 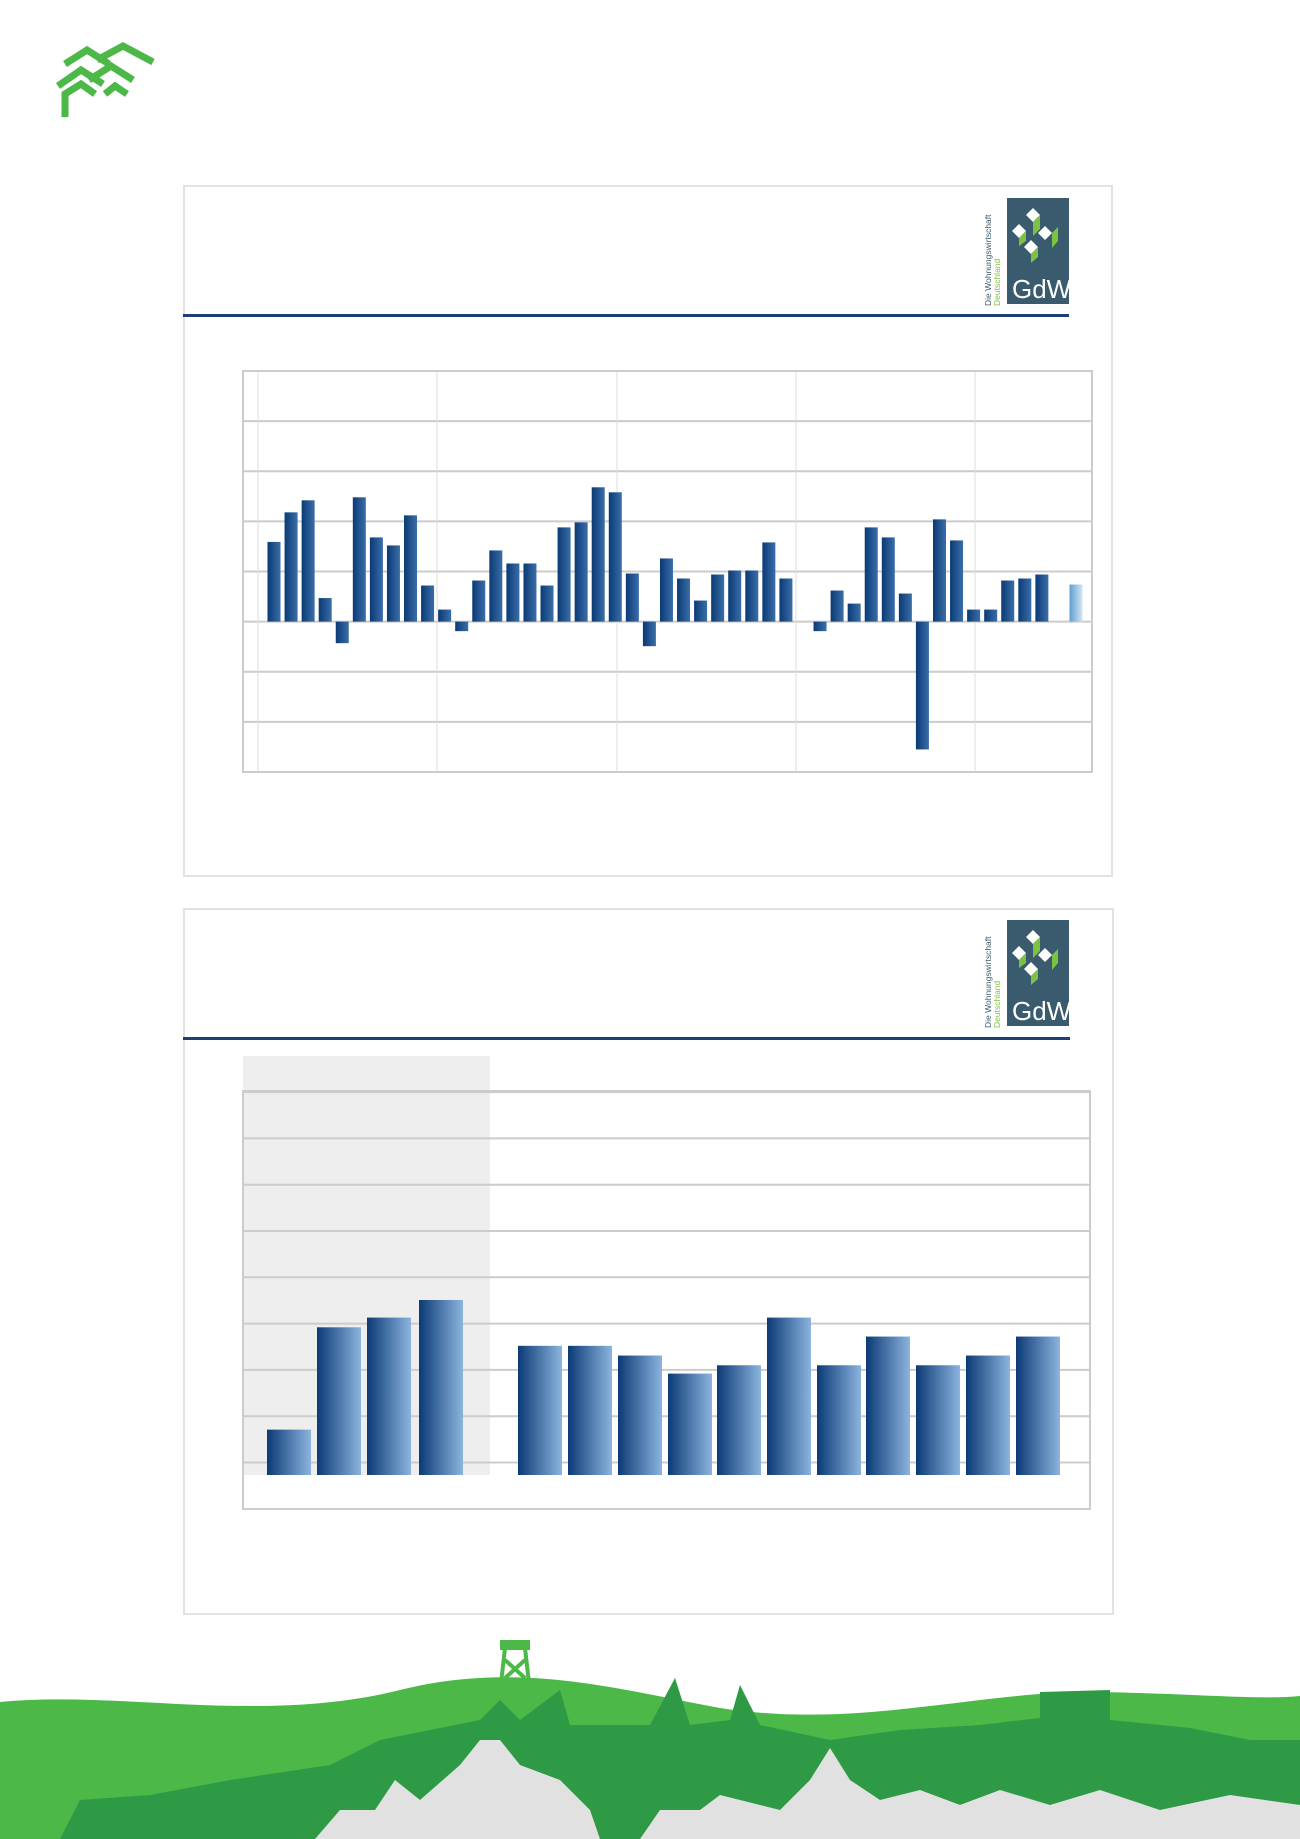 I want to click on town-landscape-illustration, so click(x=650, y=1739).